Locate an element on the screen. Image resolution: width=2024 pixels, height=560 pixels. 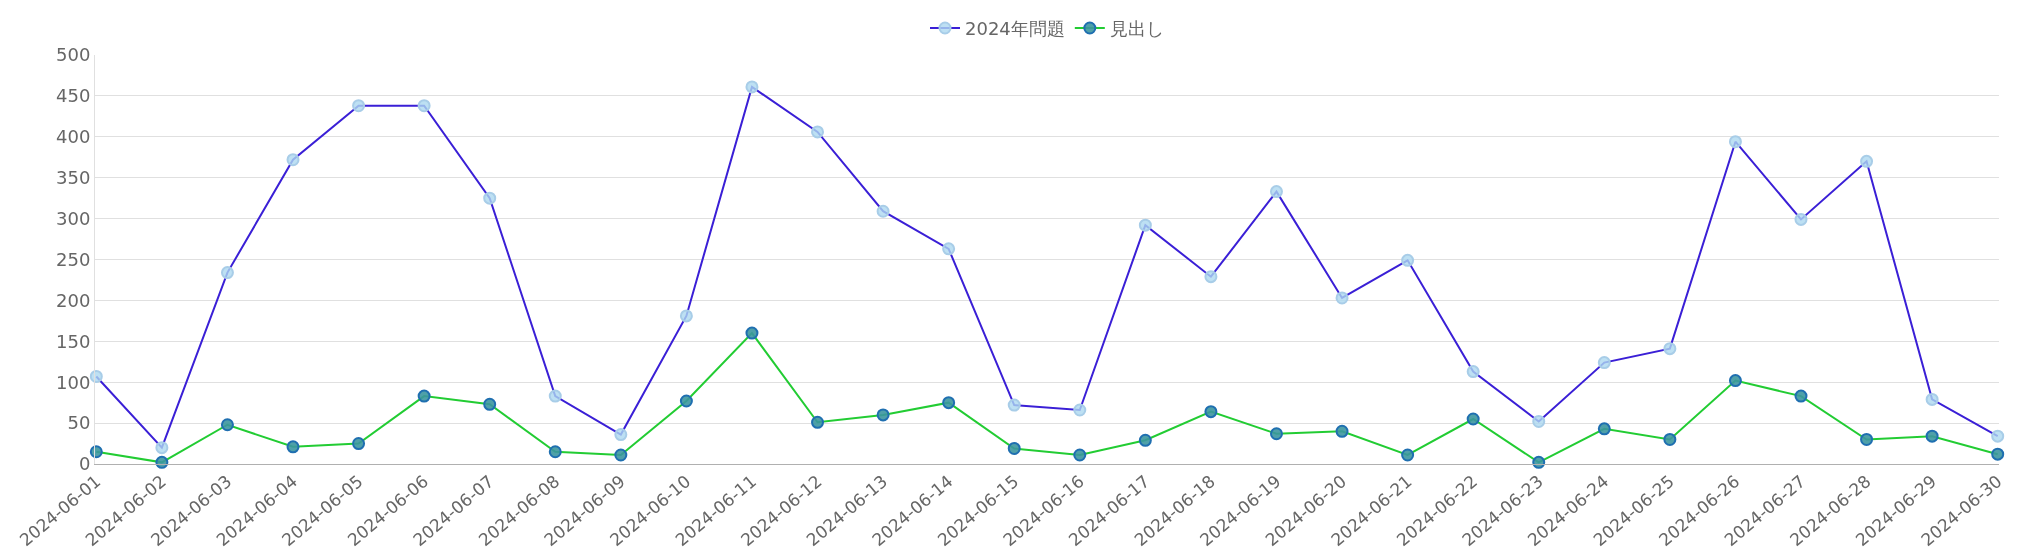
legend-label: 2024年問題 is located at coordinates (1015, 29).